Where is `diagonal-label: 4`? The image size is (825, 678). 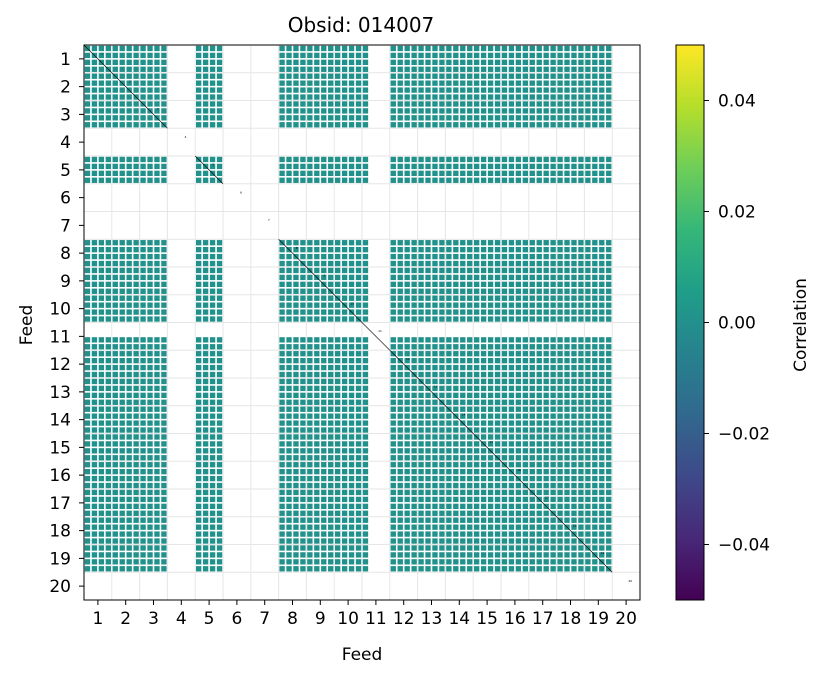 diagonal-label: 4 is located at coordinates (186, 137).